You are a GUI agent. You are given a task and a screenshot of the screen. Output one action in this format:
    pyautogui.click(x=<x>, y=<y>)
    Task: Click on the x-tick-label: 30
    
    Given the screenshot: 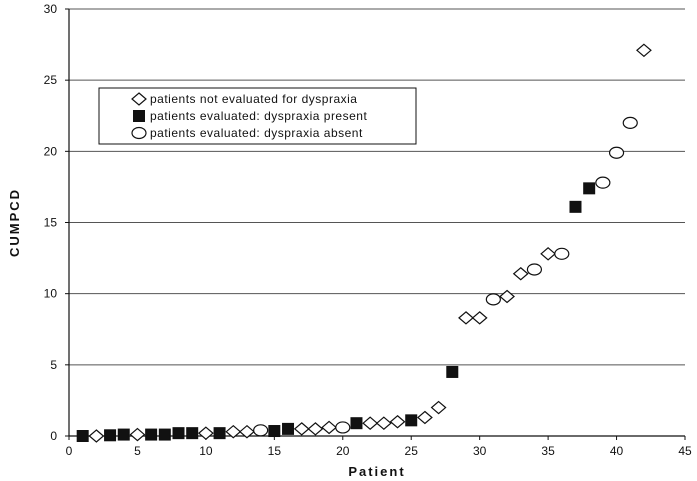 What is the action you would take?
    pyautogui.click(x=480, y=451)
    